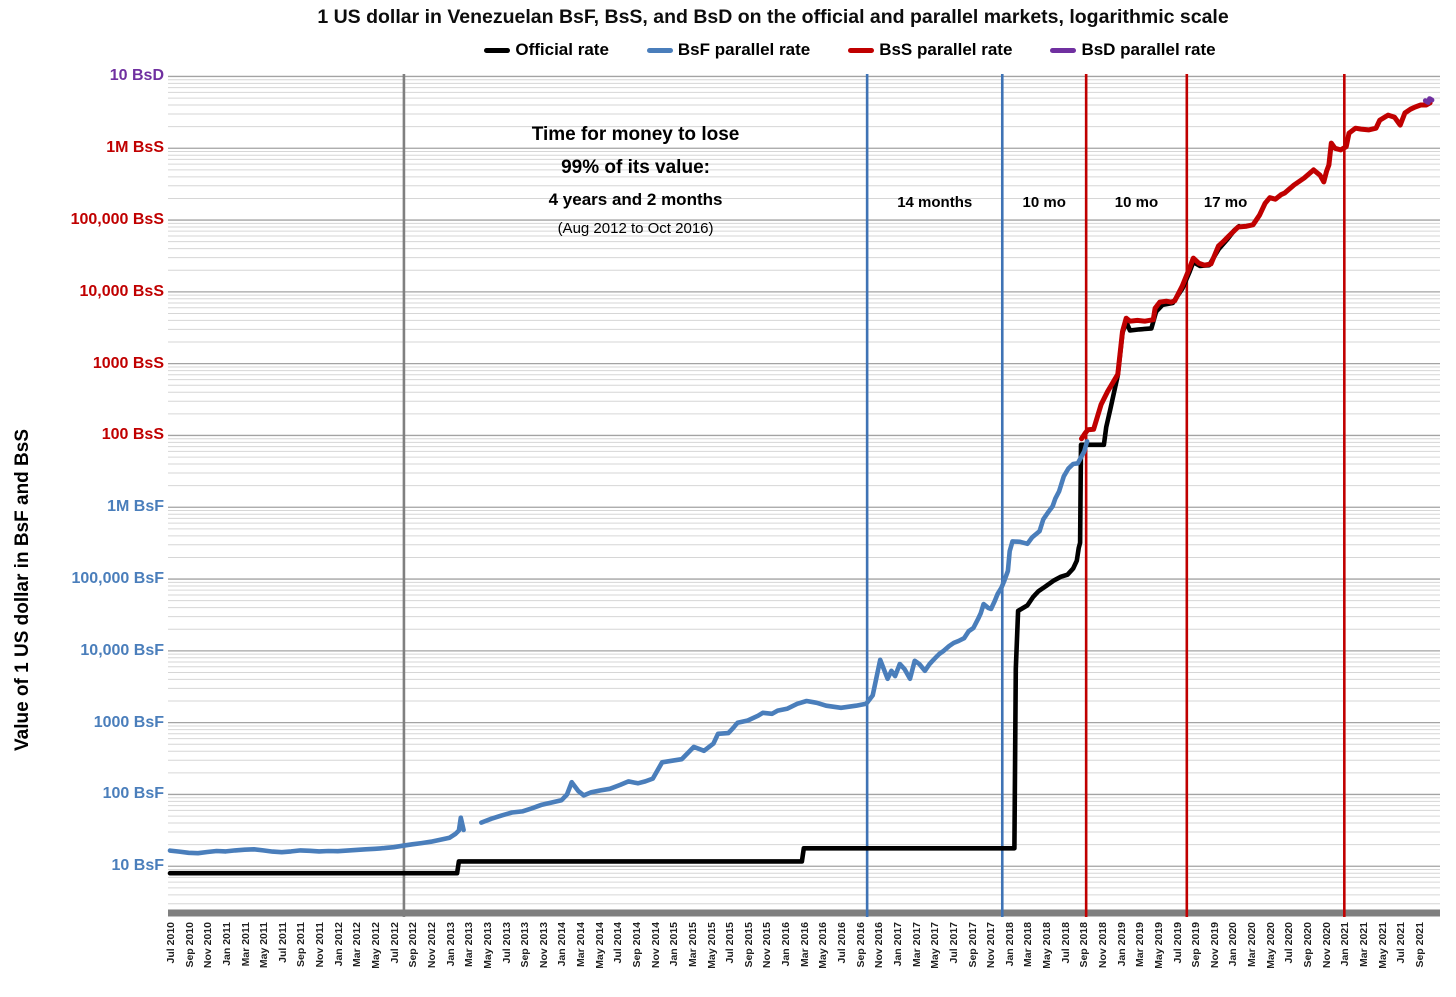 This screenshot has width=1456, height=997. What do you see at coordinates (1225, 202) in the screenshot?
I see `period-label: 17 mo` at bounding box center [1225, 202].